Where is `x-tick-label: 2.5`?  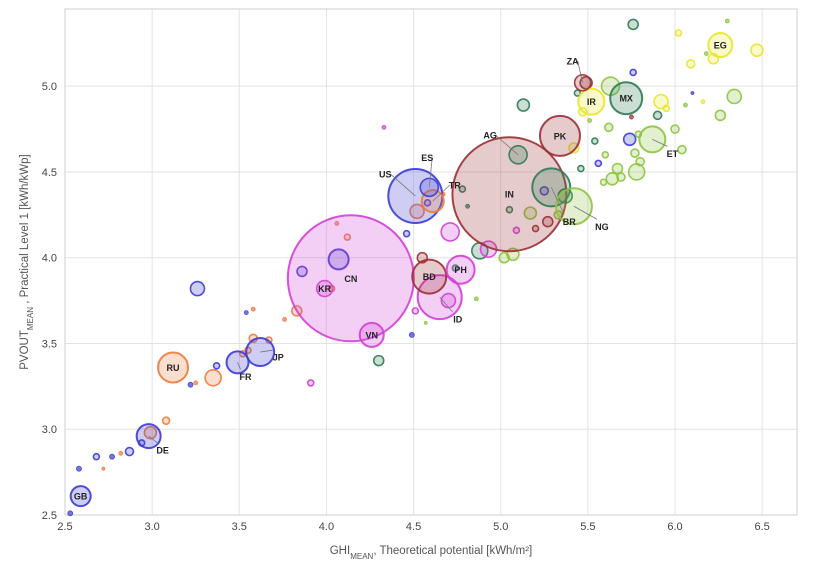
x-tick-label: 2.5 is located at coordinates (64, 527).